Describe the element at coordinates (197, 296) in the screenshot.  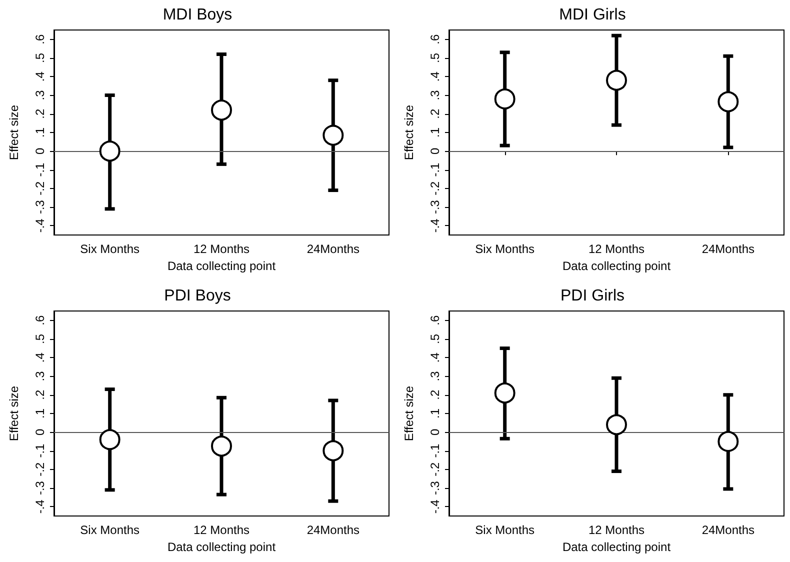
I see `chart-title: PDI Boys` at that location.